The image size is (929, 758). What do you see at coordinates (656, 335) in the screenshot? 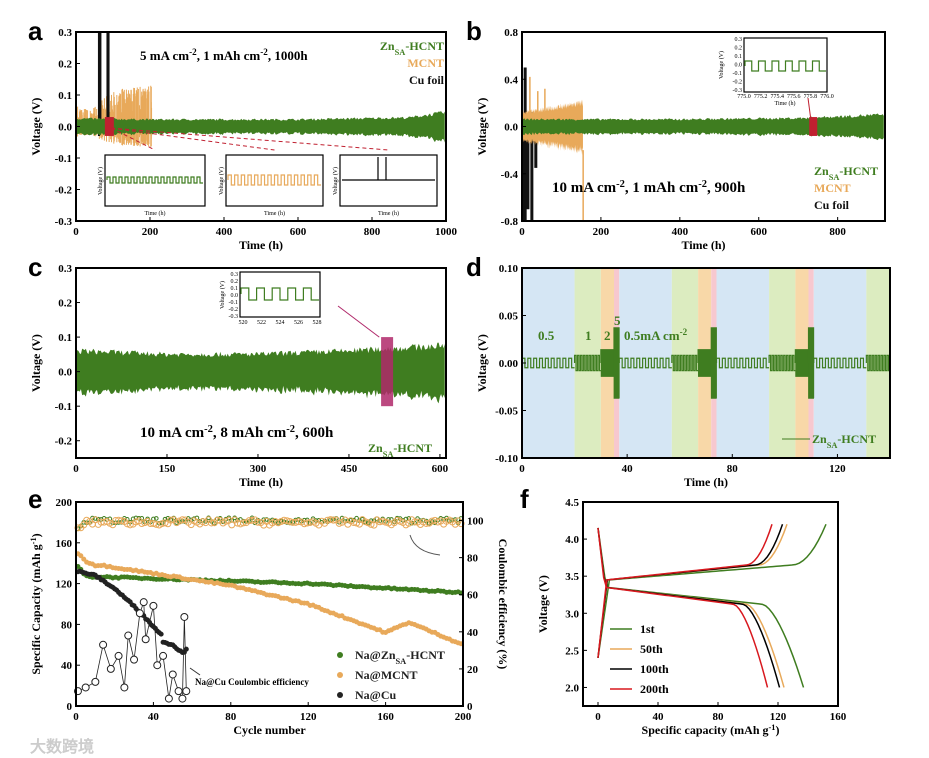
I see `rate-label: 0.5mA cm-2` at bounding box center [656, 335].